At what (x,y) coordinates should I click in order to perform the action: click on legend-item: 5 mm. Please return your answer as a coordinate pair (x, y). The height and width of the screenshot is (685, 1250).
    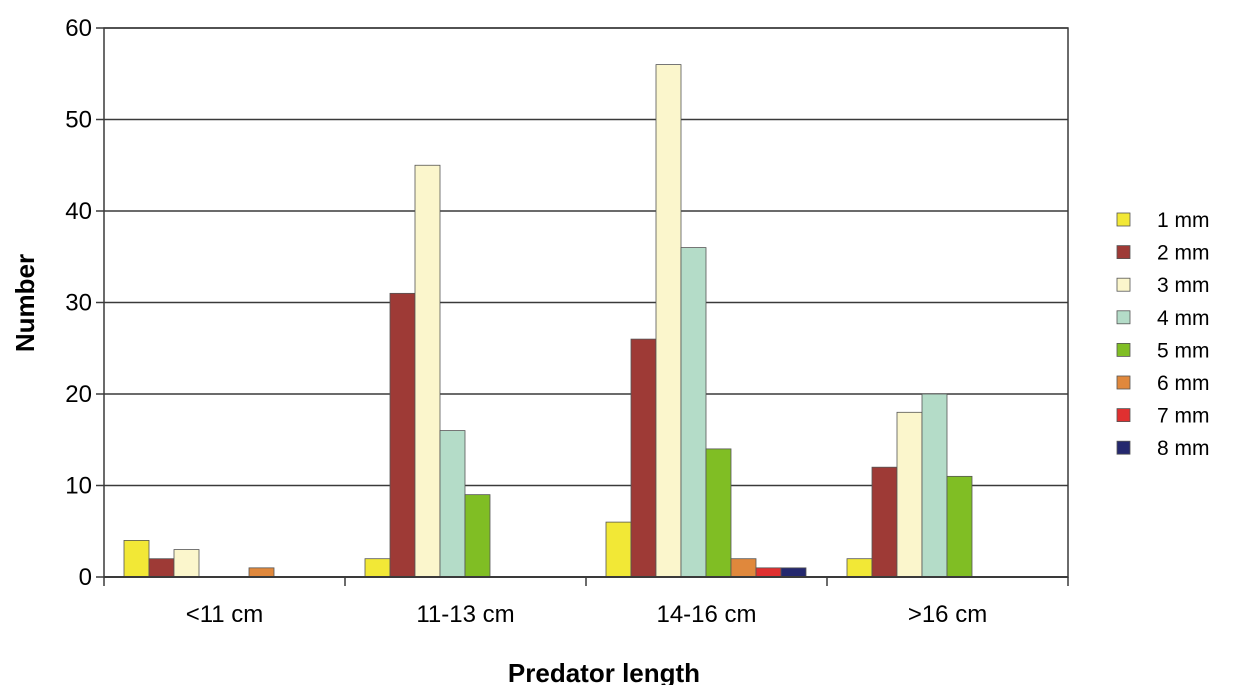
    Looking at the image, I should click on (1163, 350).